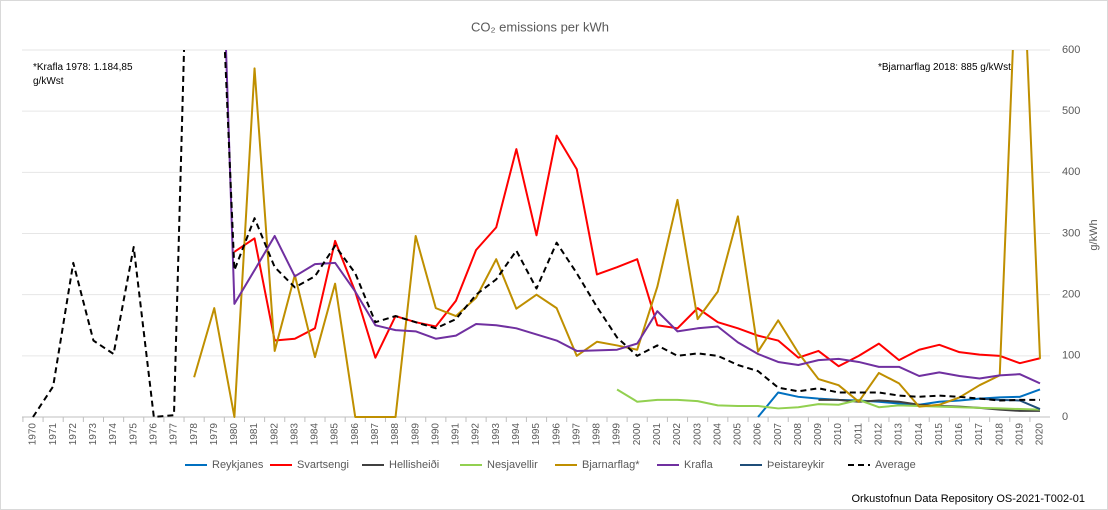 The height and width of the screenshot is (510, 1108). What do you see at coordinates (194, 434) in the screenshot?
I see `x-tick-label: 1978` at bounding box center [194, 434].